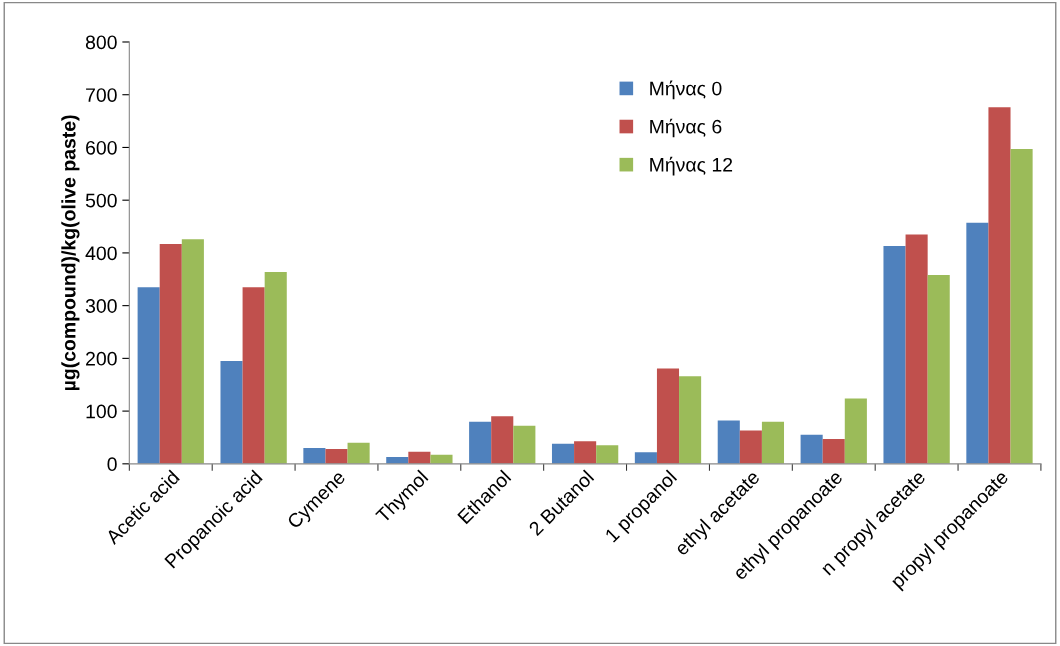 Image resolution: width=1060 pixels, height=646 pixels. What do you see at coordinates (112, 464) in the screenshot?
I see `y-tick-label: 0` at bounding box center [112, 464].